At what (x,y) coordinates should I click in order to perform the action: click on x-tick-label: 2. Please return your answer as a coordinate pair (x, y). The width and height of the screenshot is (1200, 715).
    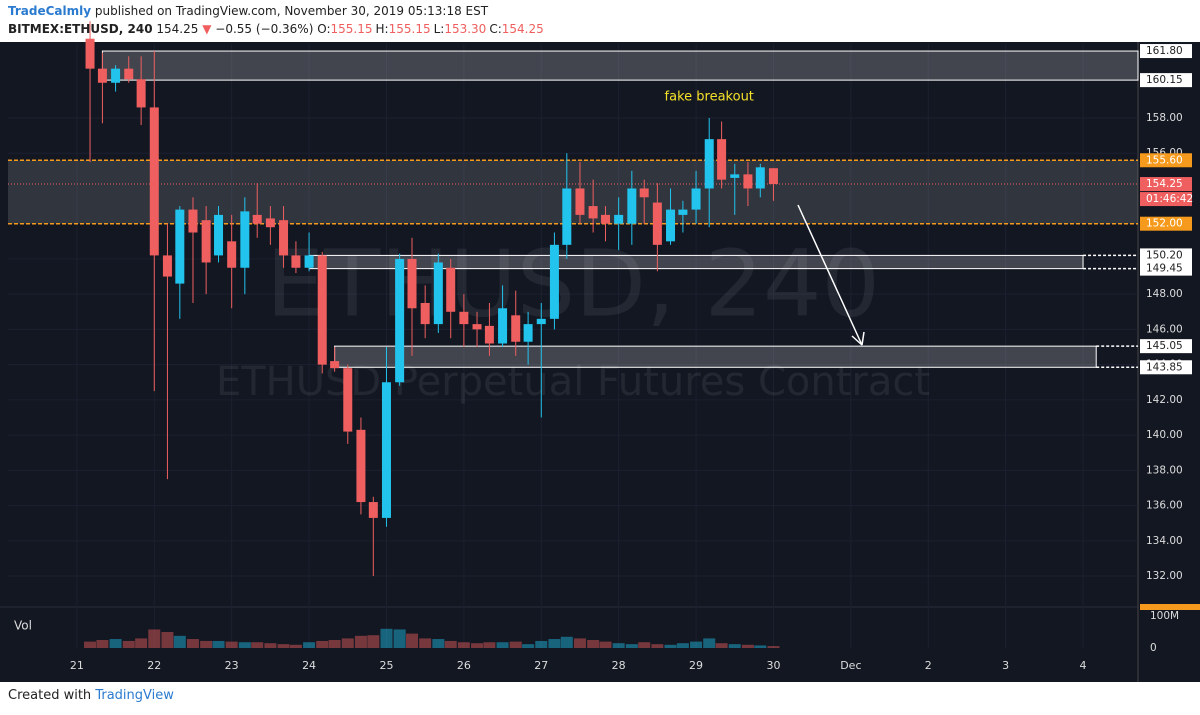
    Looking at the image, I should click on (928, 665).